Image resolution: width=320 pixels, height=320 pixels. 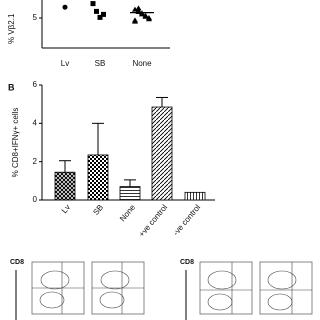 What do you see at coordinates (35, 161) in the screenshot?
I see `y-tick-label: 2` at bounding box center [35, 161].